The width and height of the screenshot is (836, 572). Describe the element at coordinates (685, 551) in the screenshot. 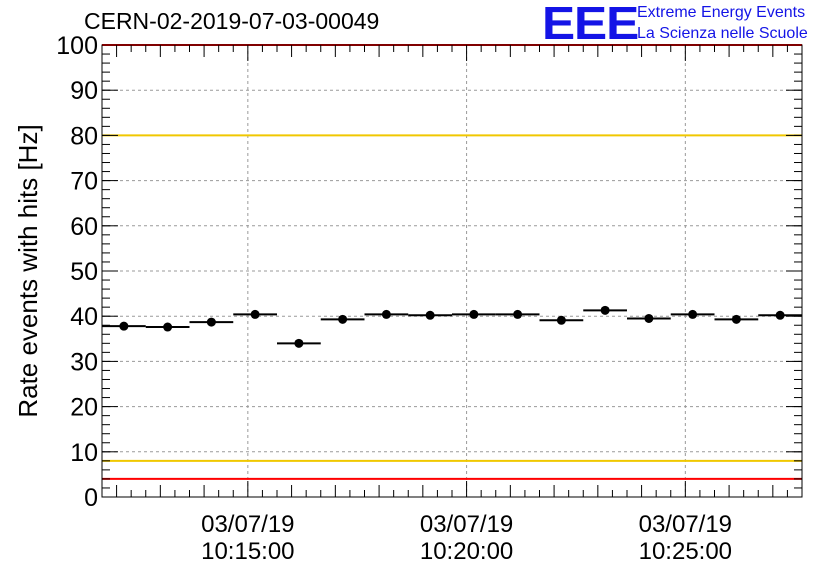

I see `x-tick-time-label: 10:25:00` at that location.